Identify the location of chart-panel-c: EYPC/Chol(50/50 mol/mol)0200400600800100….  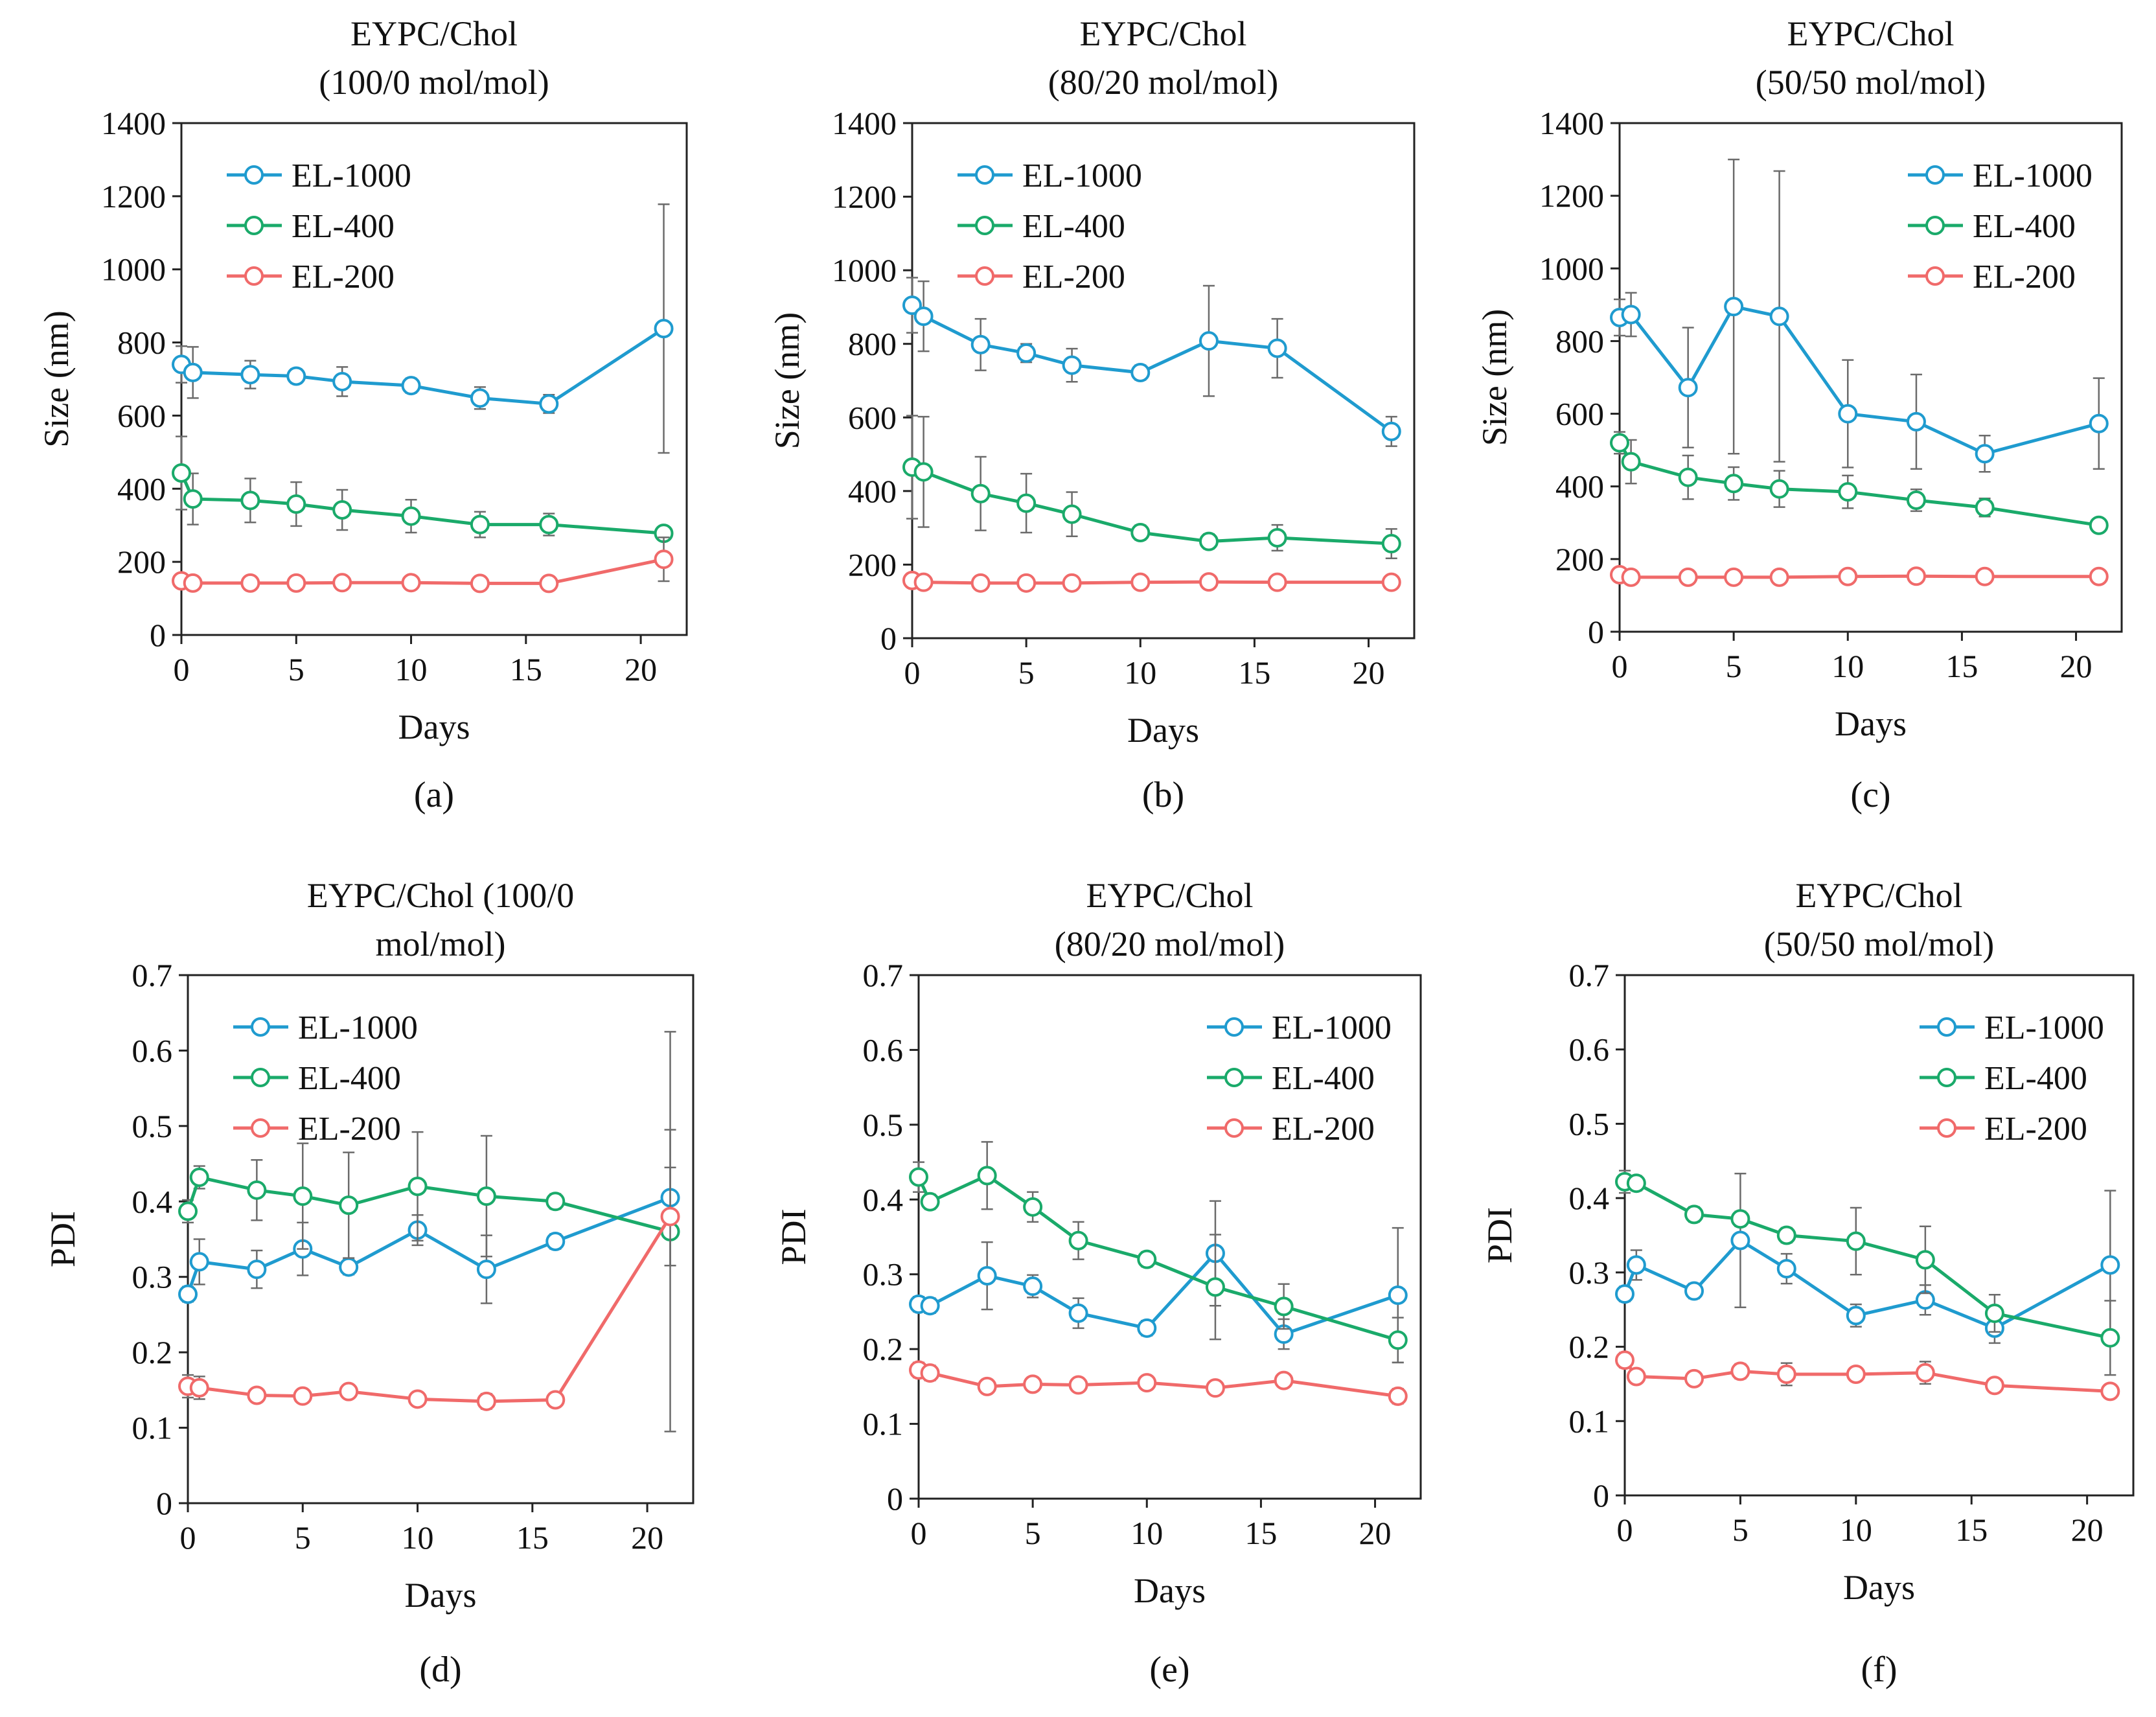
(1799, 414).